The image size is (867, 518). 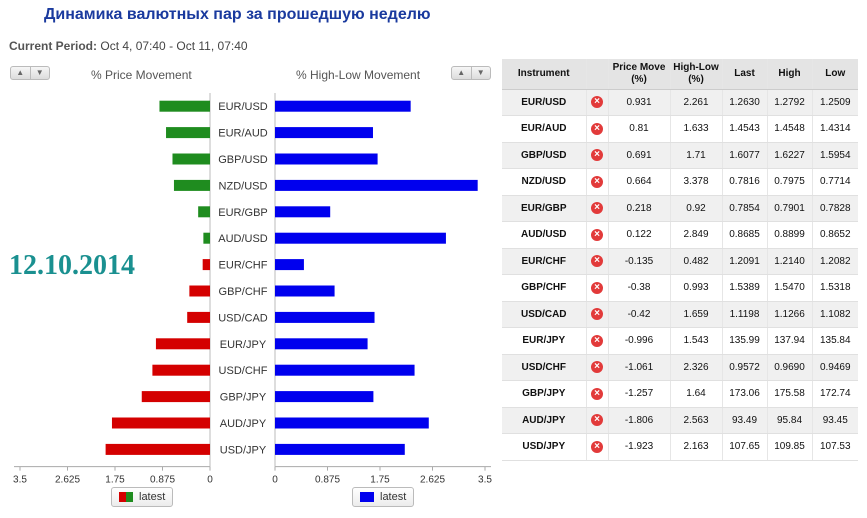 I want to click on price-move-cell: 0.931, so click(x=638, y=102).